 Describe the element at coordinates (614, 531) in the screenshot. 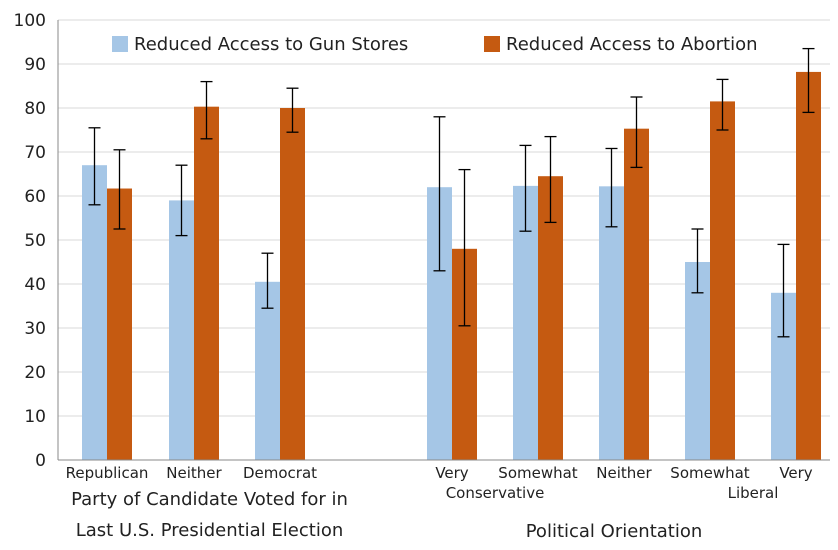

I see `group-label: Political Orientation` at that location.